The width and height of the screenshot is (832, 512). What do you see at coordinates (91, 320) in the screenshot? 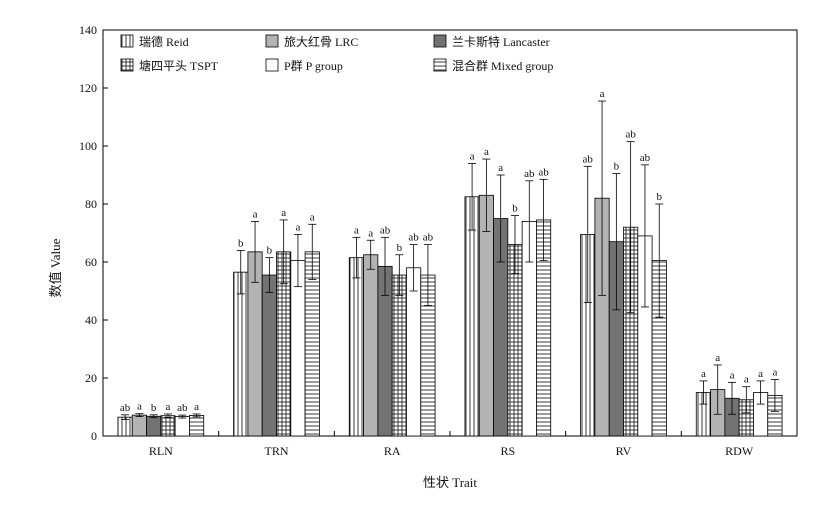
I see `y-tick-label: 40` at bounding box center [91, 320].